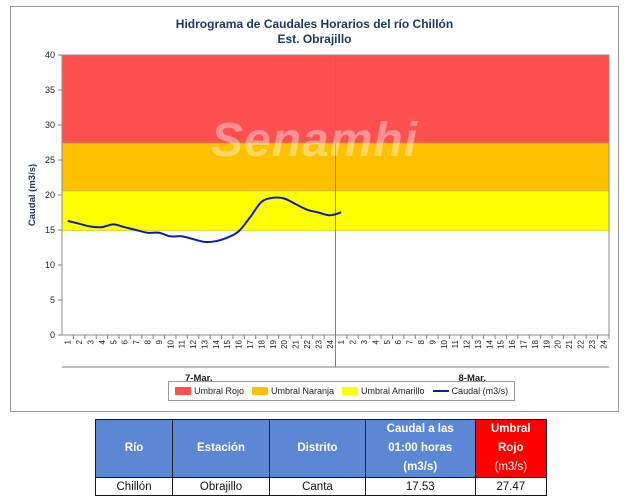 Image resolution: width=630 pixels, height=503 pixels. What do you see at coordinates (353, 341) in the screenshot?
I see `x-tick-label-25: 2` at bounding box center [353, 341].